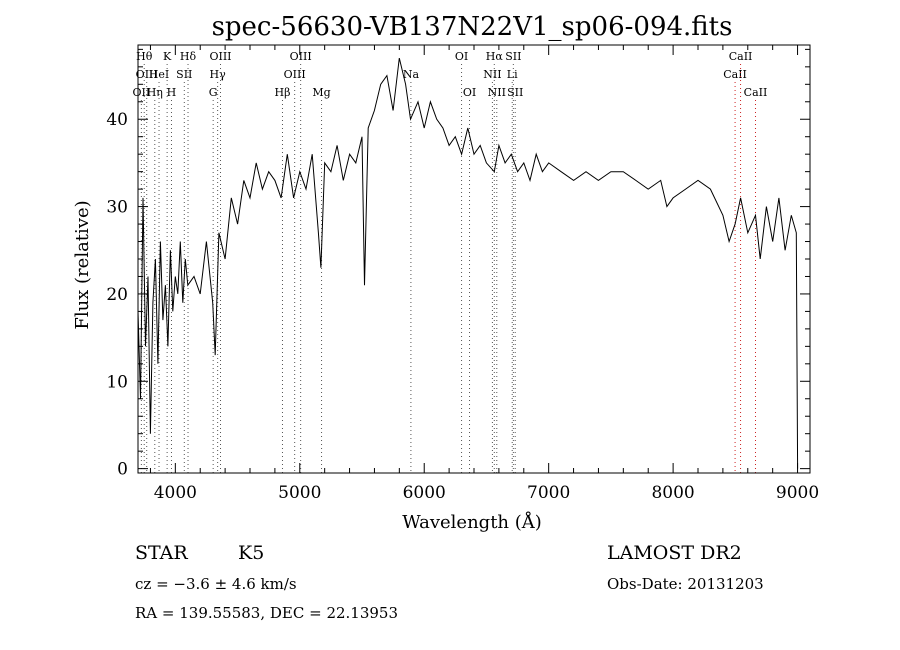 This screenshot has width=900, height=650. Describe the element at coordinates (175, 493) in the screenshot. I see `x-tick-label: 4000` at that location.